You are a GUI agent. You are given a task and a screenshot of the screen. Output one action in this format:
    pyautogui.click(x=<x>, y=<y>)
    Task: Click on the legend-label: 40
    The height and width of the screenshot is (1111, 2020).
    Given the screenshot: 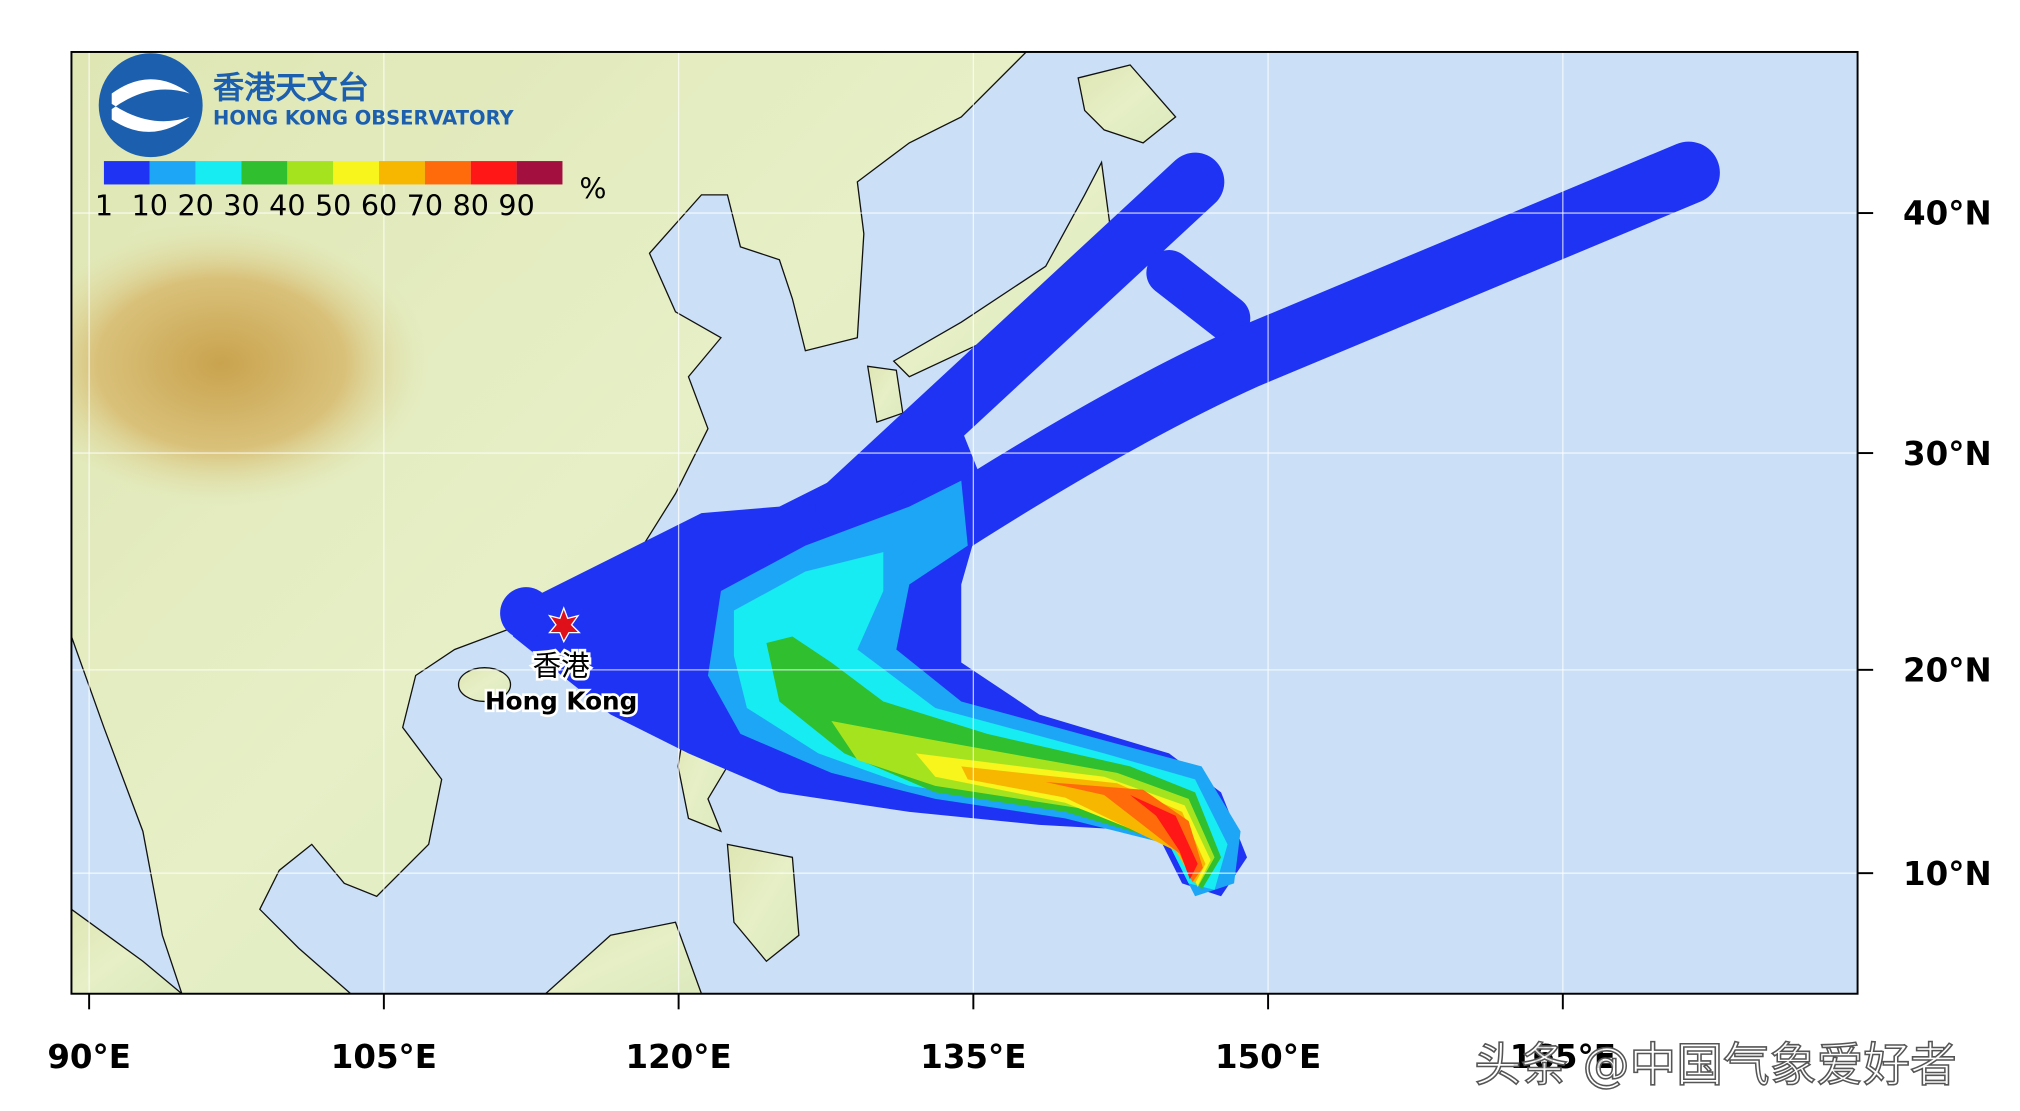 What is the action you would take?
    pyautogui.click(x=287, y=206)
    